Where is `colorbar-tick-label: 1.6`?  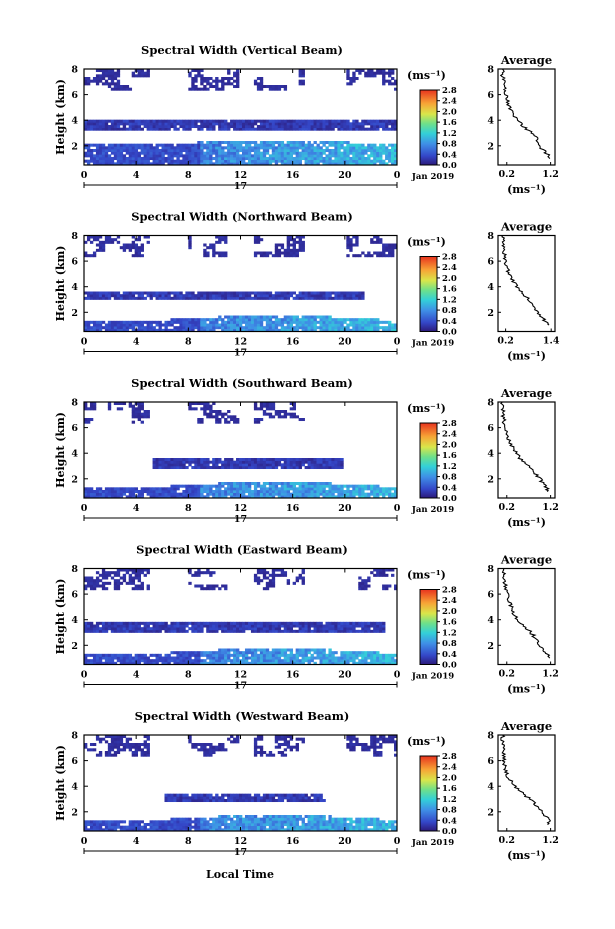
colorbar-tick-label: 1.6 is located at coordinates (449, 290).